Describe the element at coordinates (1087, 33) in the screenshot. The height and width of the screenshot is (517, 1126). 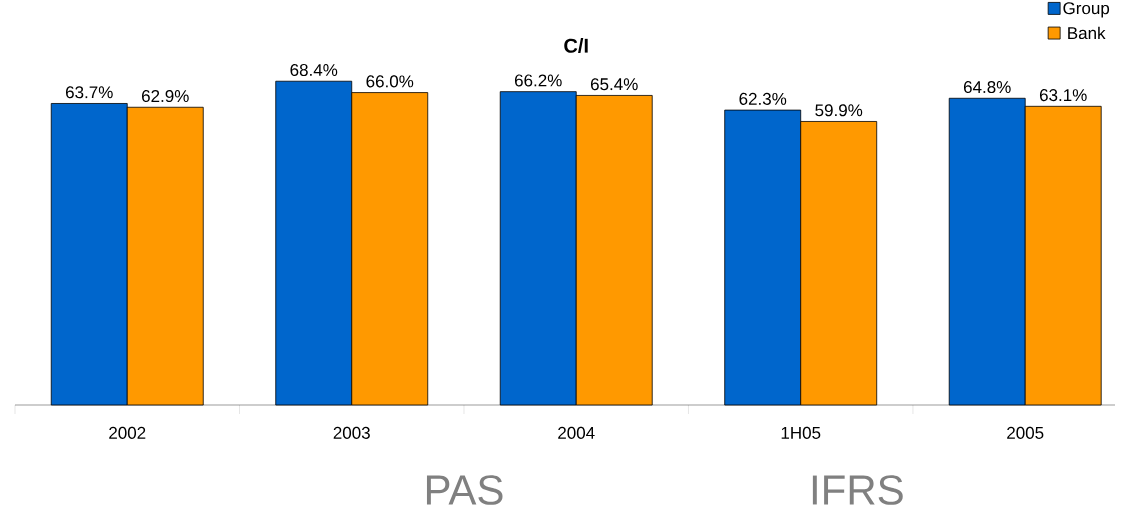
I see `legend-label: Bank` at that location.